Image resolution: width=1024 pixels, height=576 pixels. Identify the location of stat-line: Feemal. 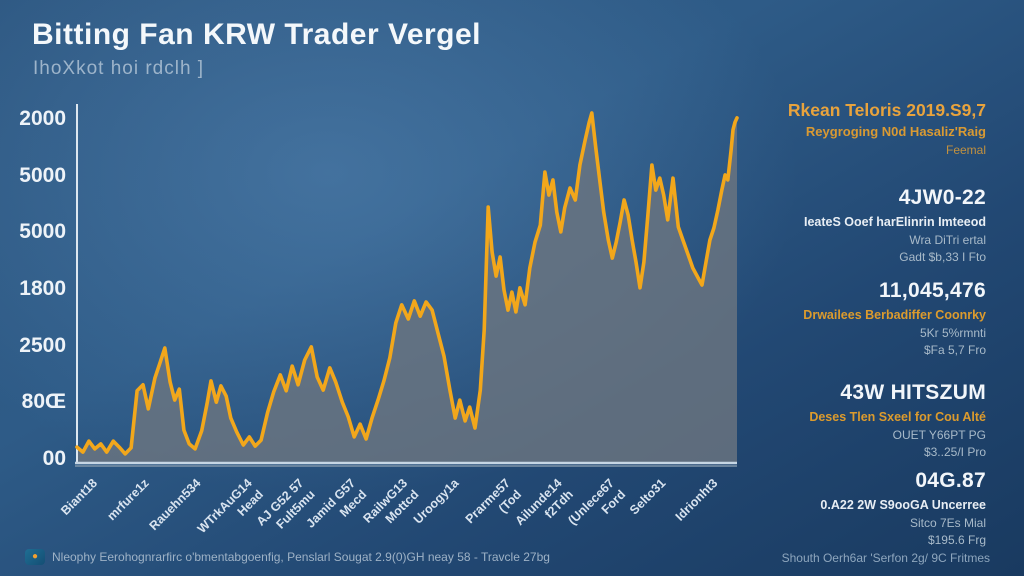
(965, 150).